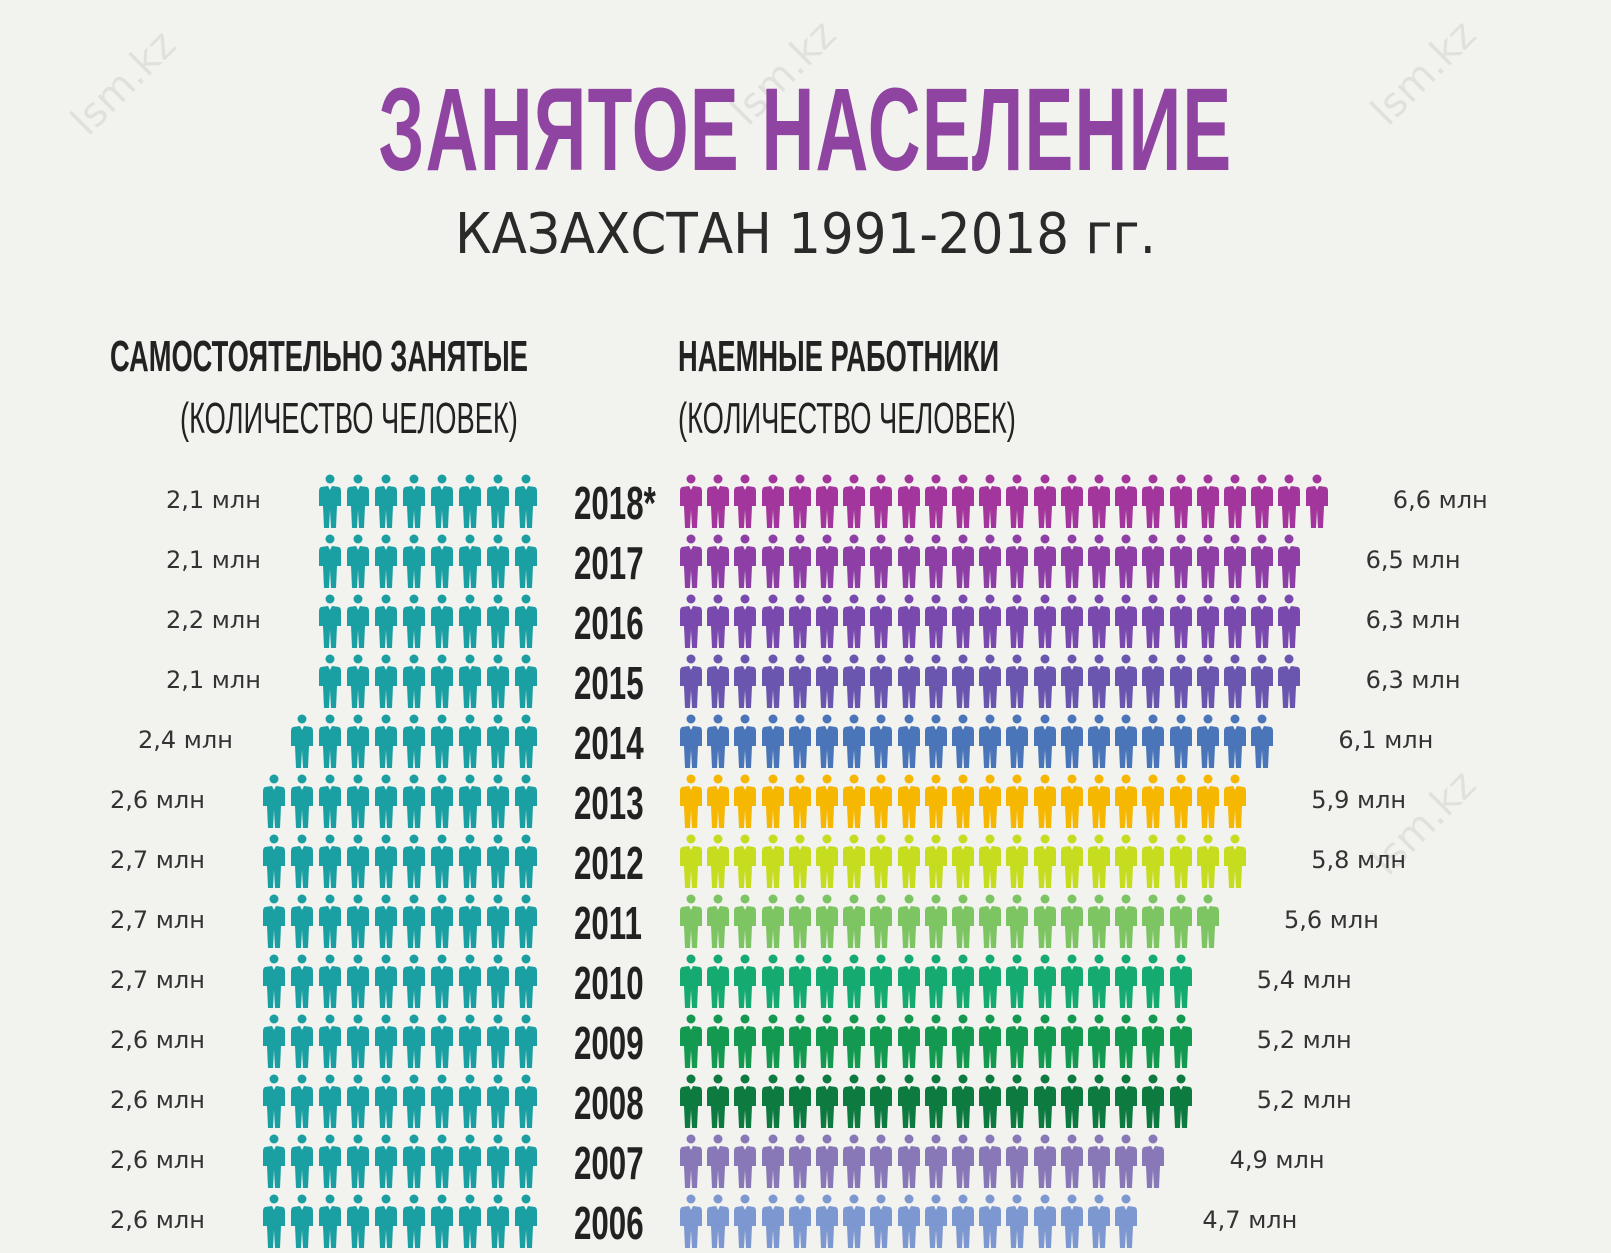  Describe the element at coordinates (615, 503) in the screenshot. I see `year-label: 2018*` at that location.